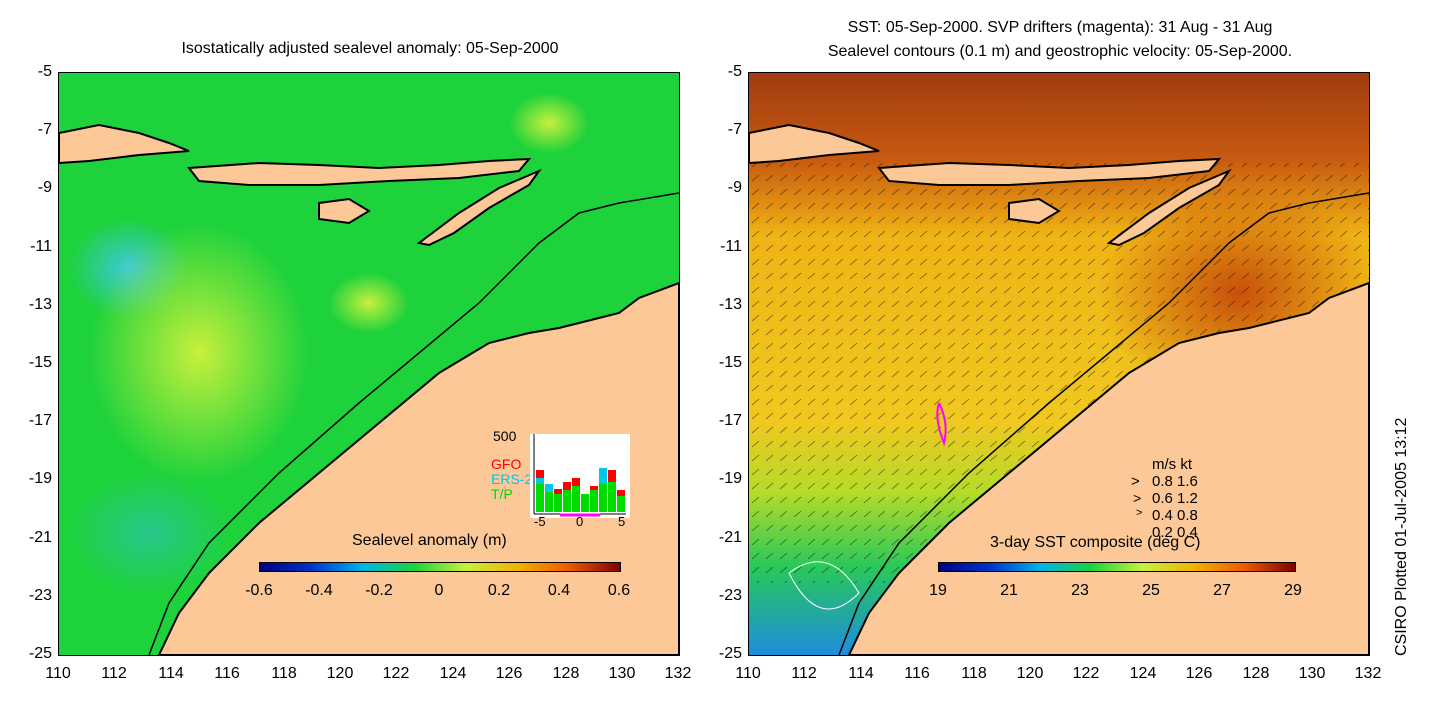  Describe the element at coordinates (1175, 498) in the screenshot. I see `speed-legend-row: 0.6 1.2` at that location.